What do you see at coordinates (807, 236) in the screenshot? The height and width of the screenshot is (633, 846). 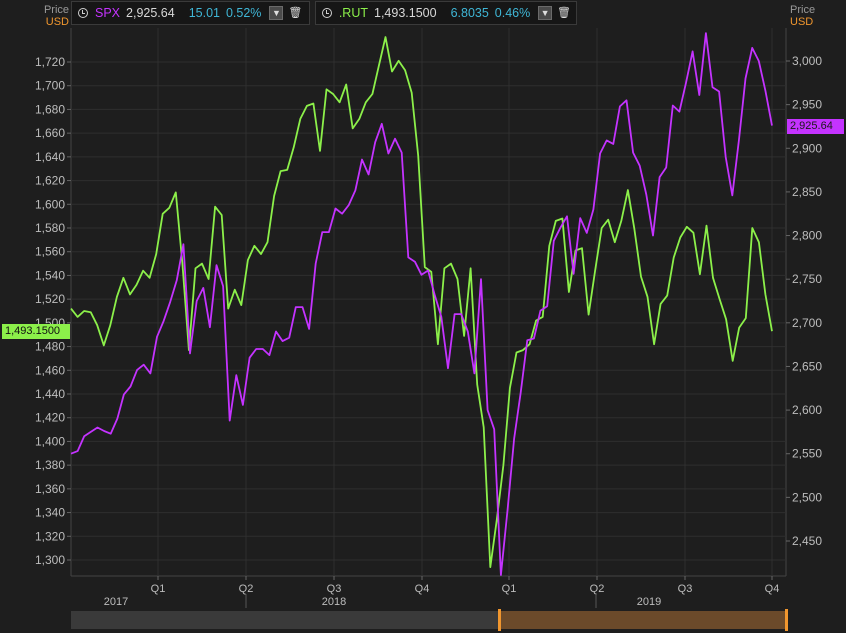 I see `right-tick-label: 2,800` at bounding box center [807, 236].